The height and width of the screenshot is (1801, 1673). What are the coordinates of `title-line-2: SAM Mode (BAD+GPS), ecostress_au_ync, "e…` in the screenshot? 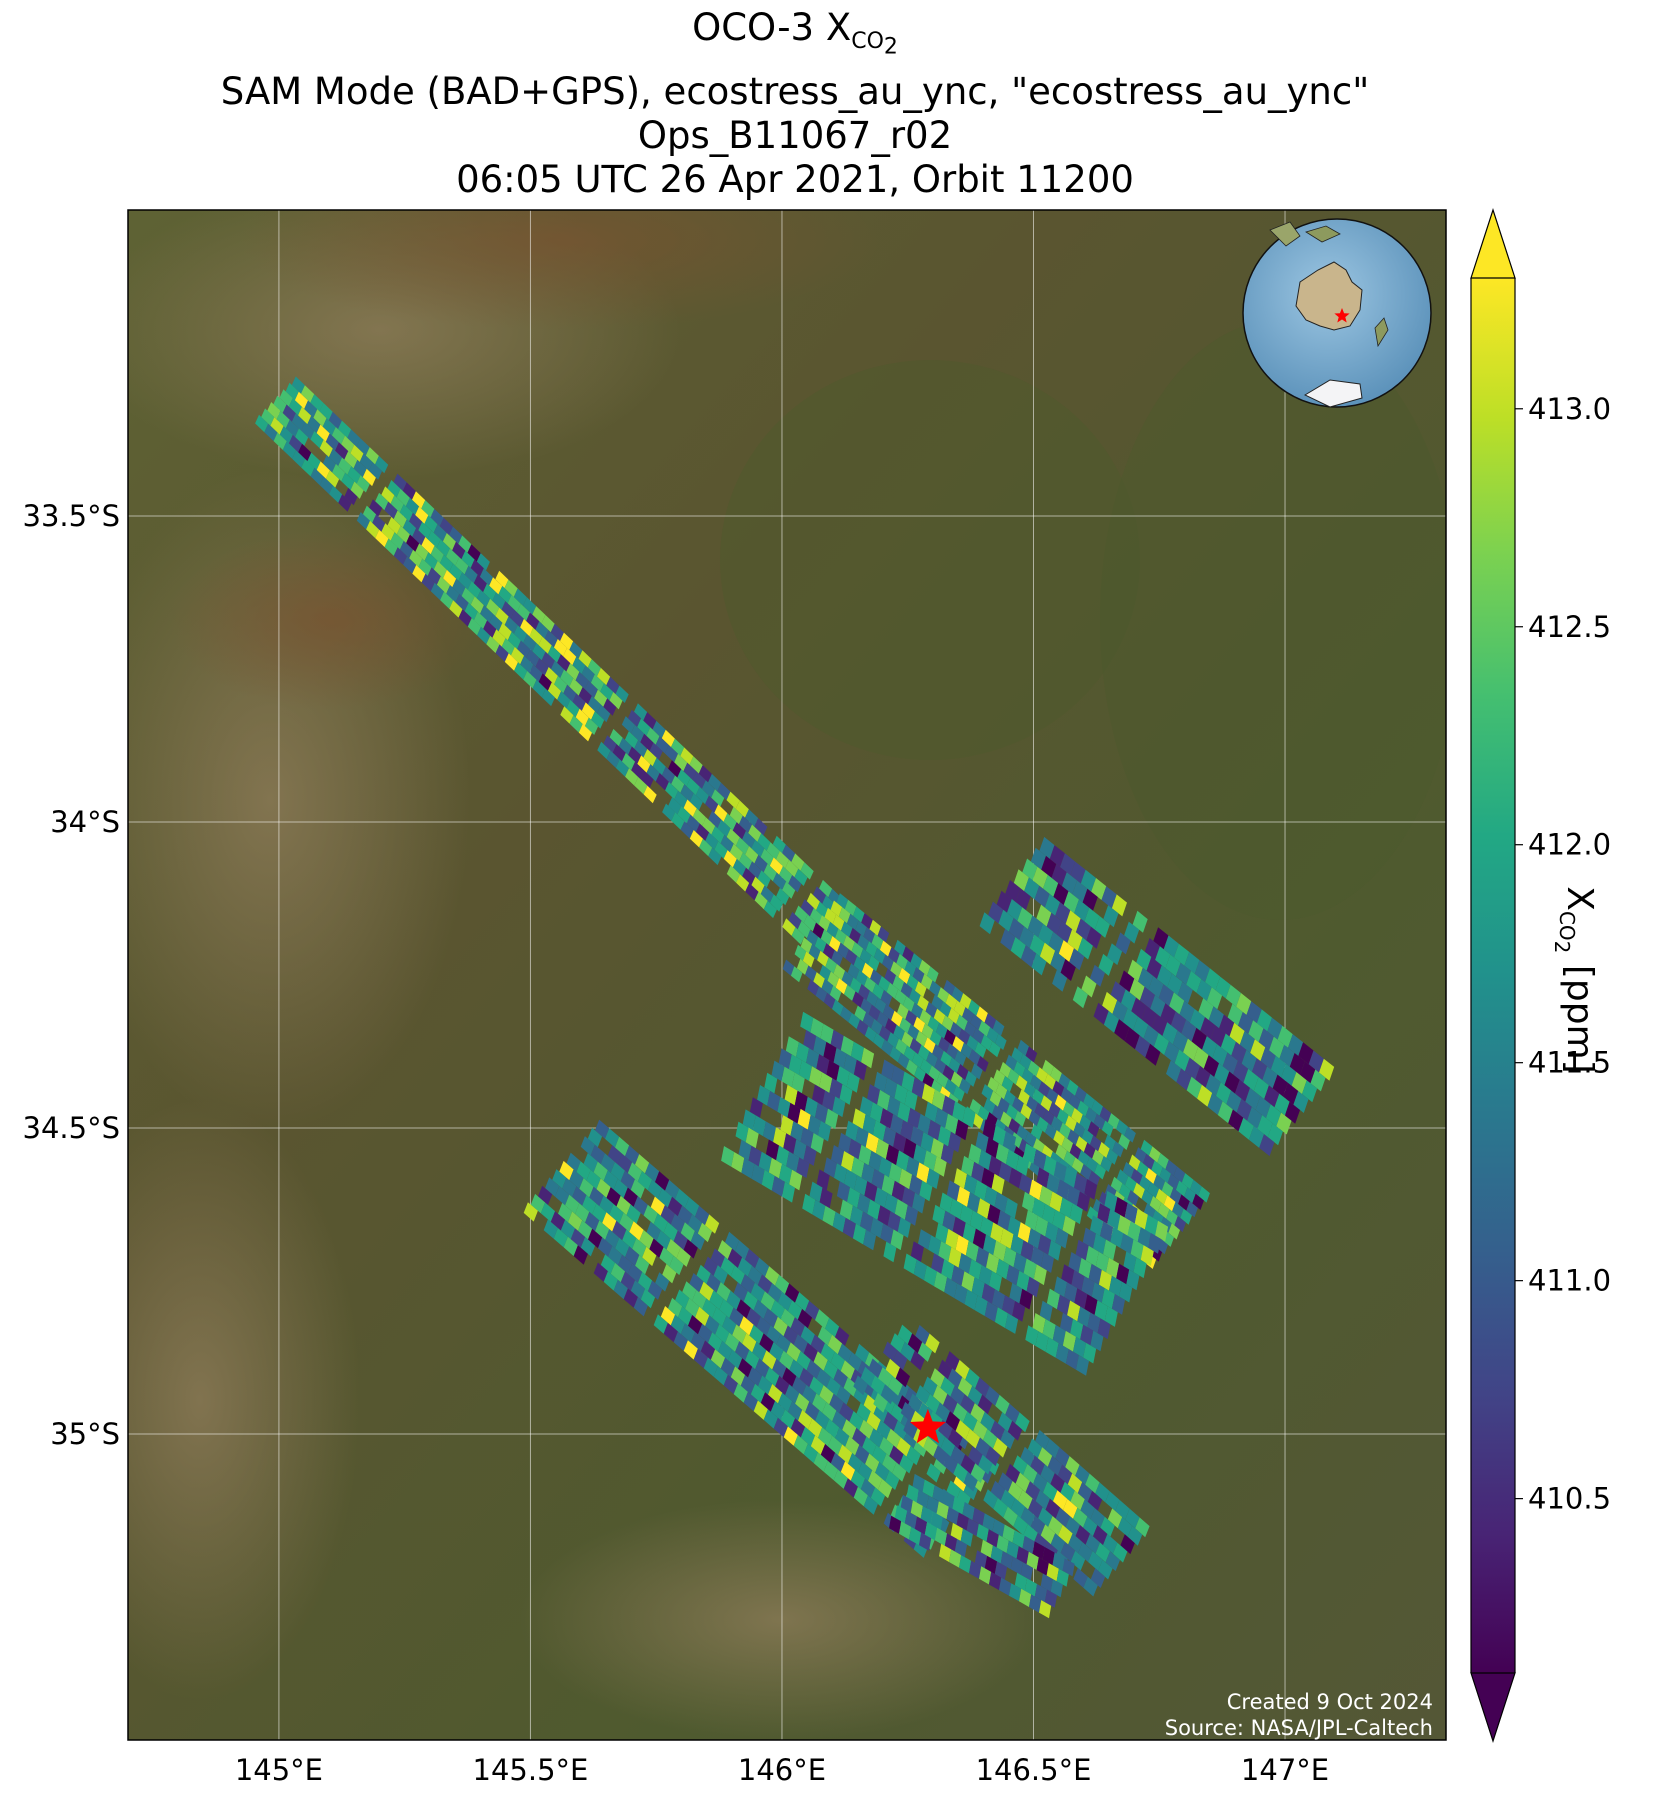 It's located at (795, 91).